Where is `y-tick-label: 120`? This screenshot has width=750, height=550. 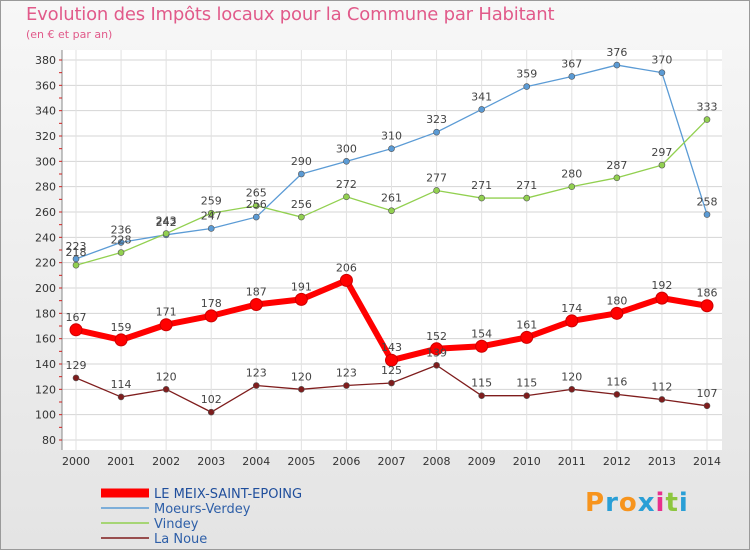
y-tick-label: 120 is located at coordinates (45, 389).